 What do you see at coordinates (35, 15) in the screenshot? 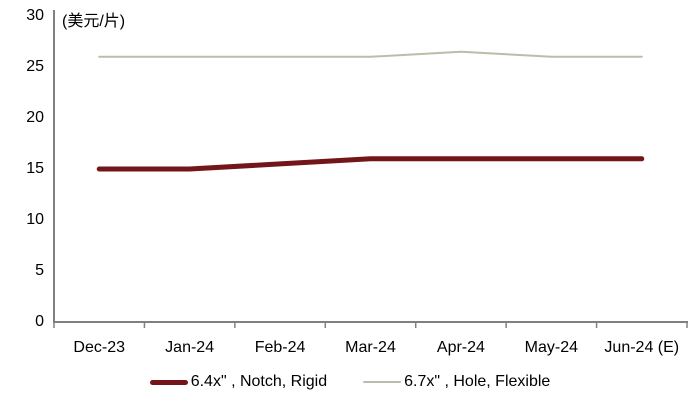
I see `y-tick-label: 30` at bounding box center [35, 15].